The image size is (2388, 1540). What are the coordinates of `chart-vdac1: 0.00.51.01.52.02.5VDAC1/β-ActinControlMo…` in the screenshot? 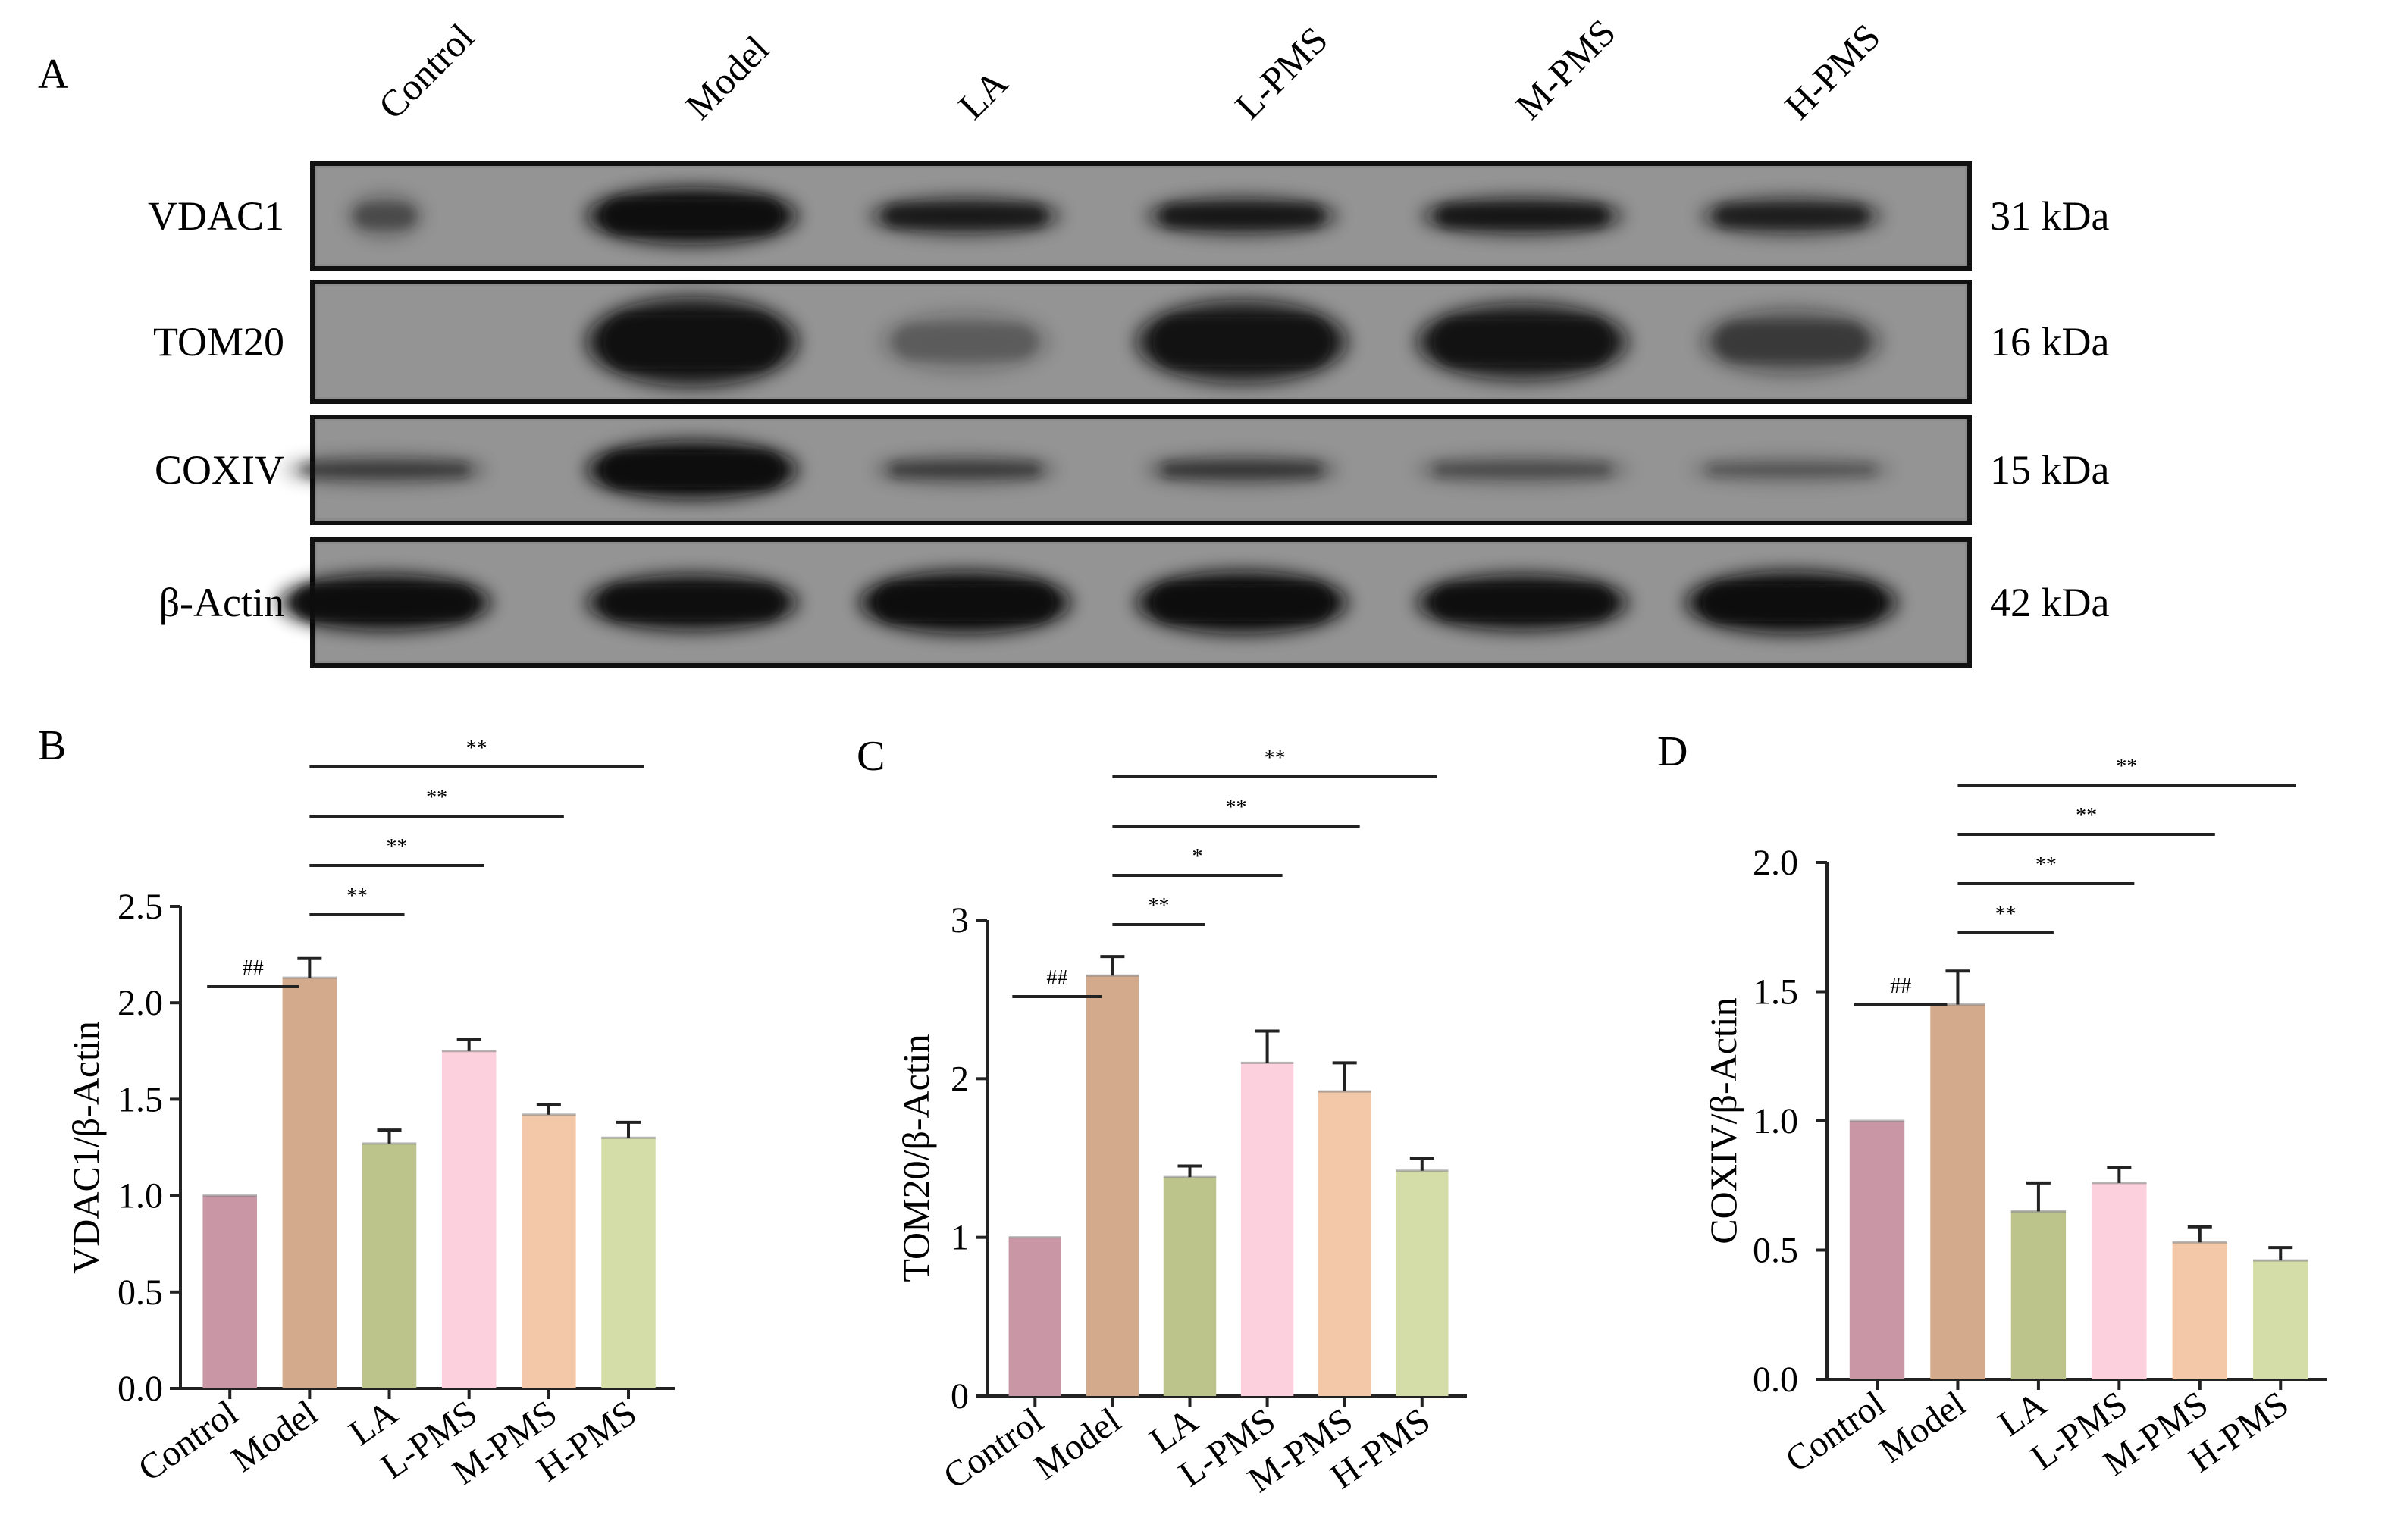 It's located at (369, 1115).